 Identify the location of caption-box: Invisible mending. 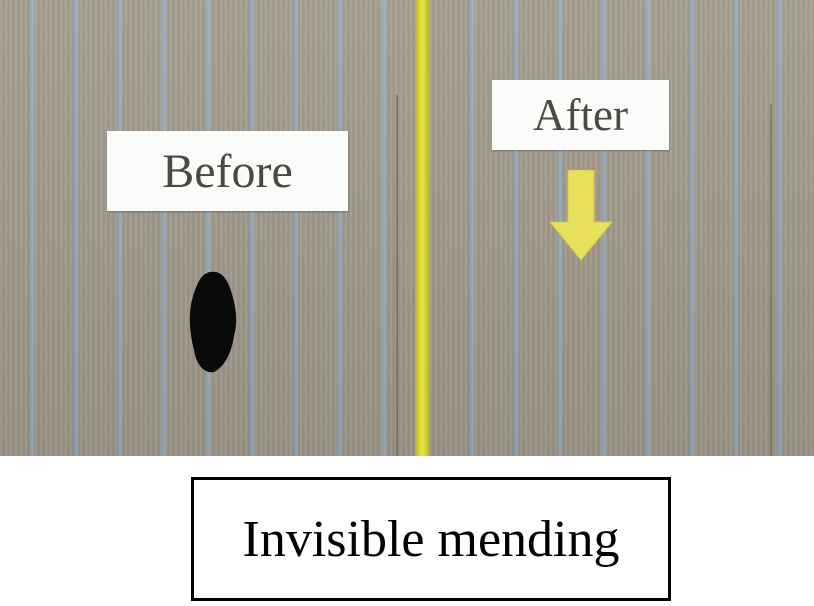
(431, 539).